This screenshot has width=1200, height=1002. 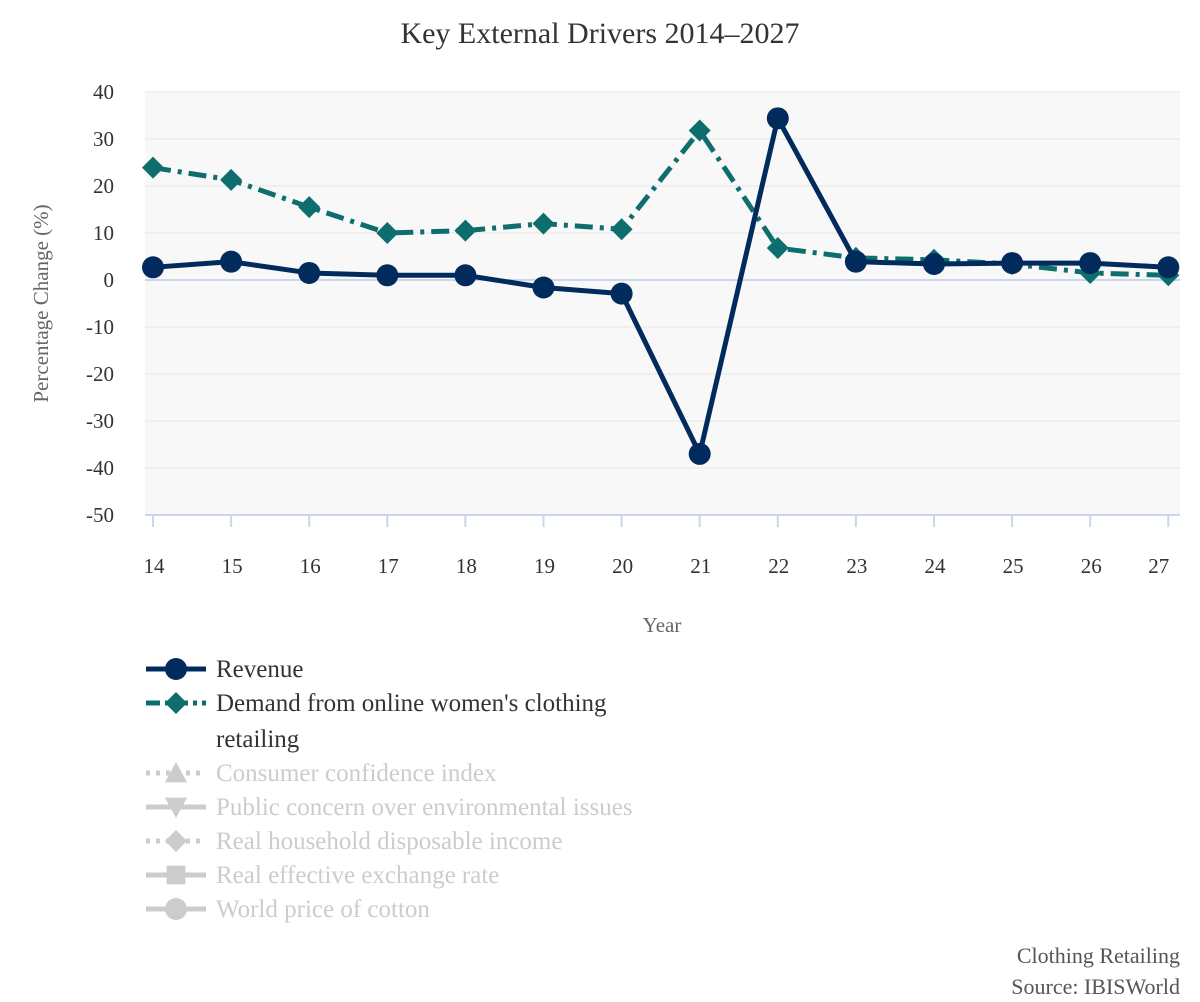 What do you see at coordinates (1091, 566) in the screenshot?
I see `x-tick-label: 26` at bounding box center [1091, 566].